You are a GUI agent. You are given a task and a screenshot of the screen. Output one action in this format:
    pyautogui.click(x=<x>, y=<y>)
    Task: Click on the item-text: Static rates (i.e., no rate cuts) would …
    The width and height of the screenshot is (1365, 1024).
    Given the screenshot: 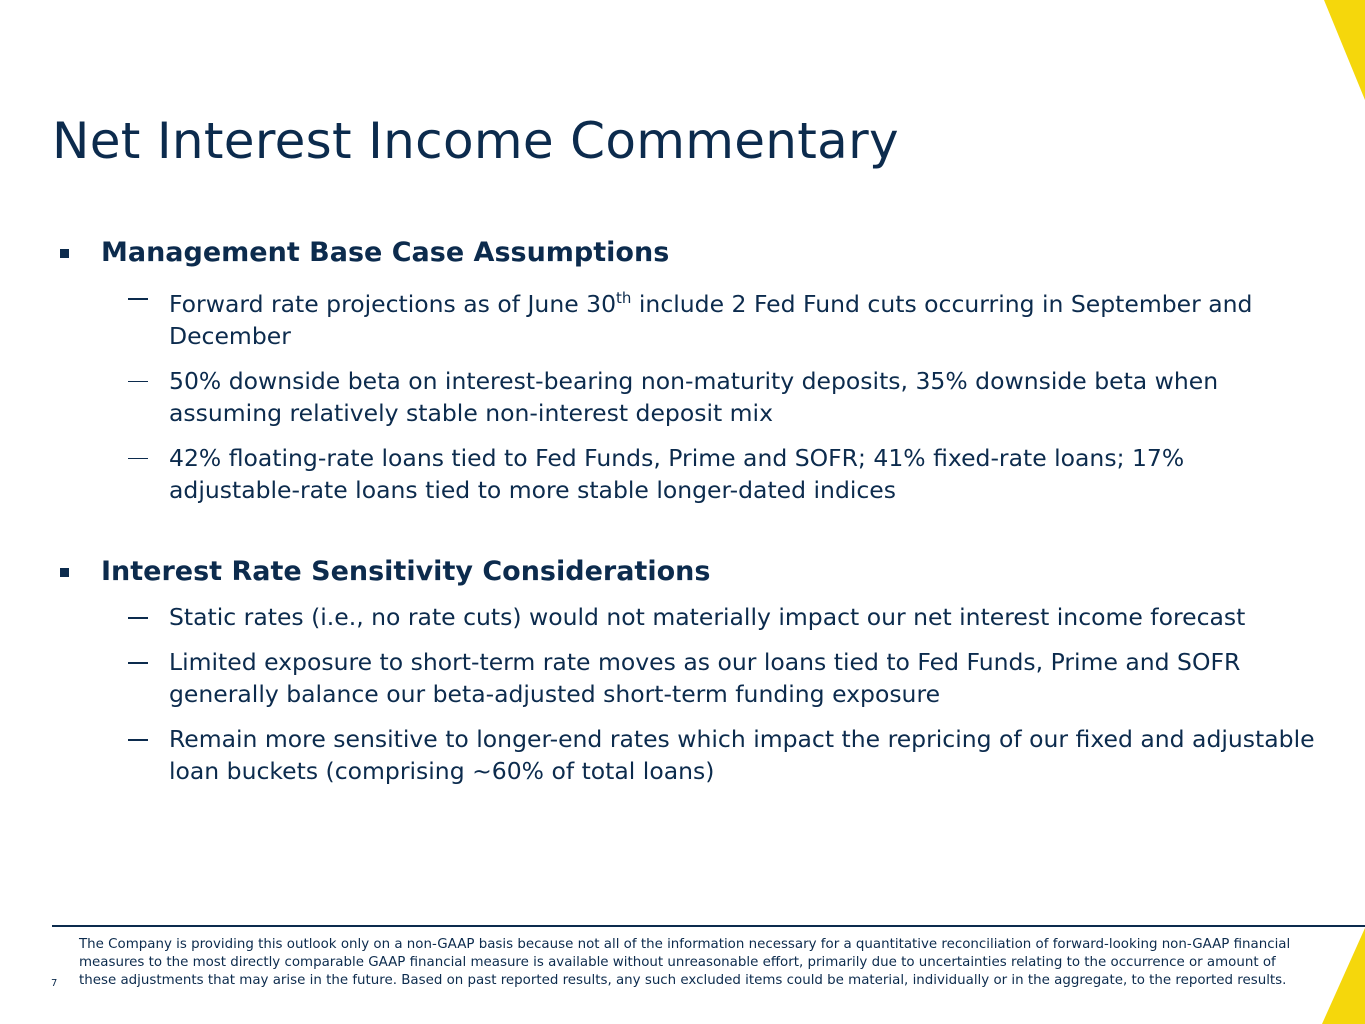 What is the action you would take?
    pyautogui.click(x=707, y=617)
    